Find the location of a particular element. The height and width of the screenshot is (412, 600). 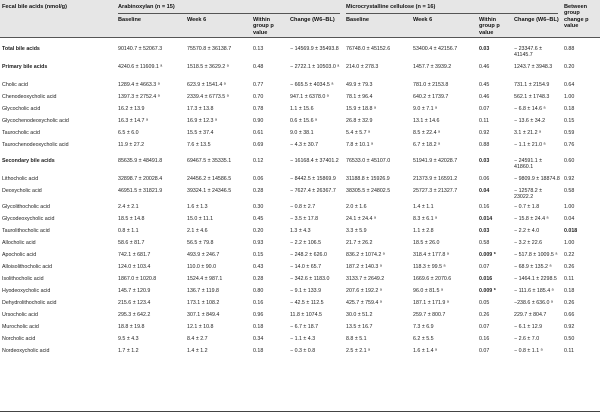

row-label: Murocholic acid is located at coordinates (20, 327).